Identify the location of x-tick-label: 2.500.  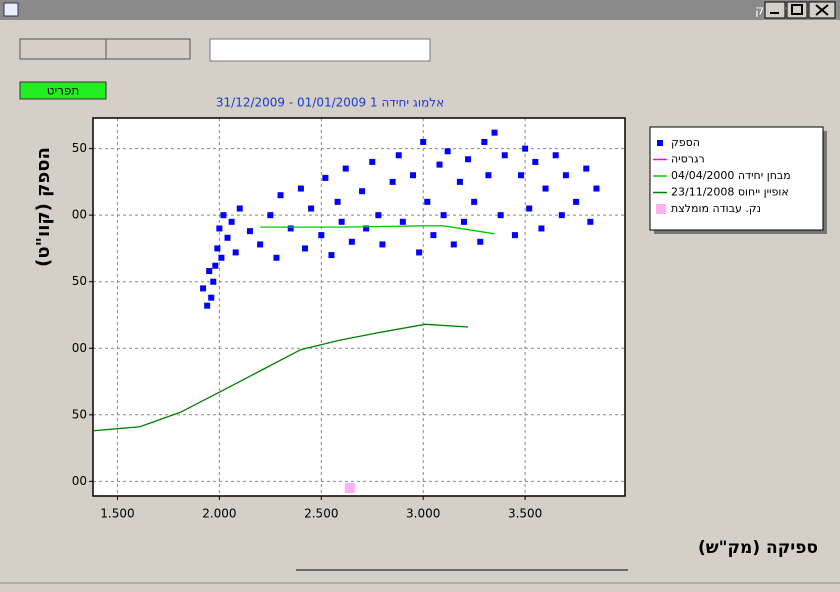
(321, 514).